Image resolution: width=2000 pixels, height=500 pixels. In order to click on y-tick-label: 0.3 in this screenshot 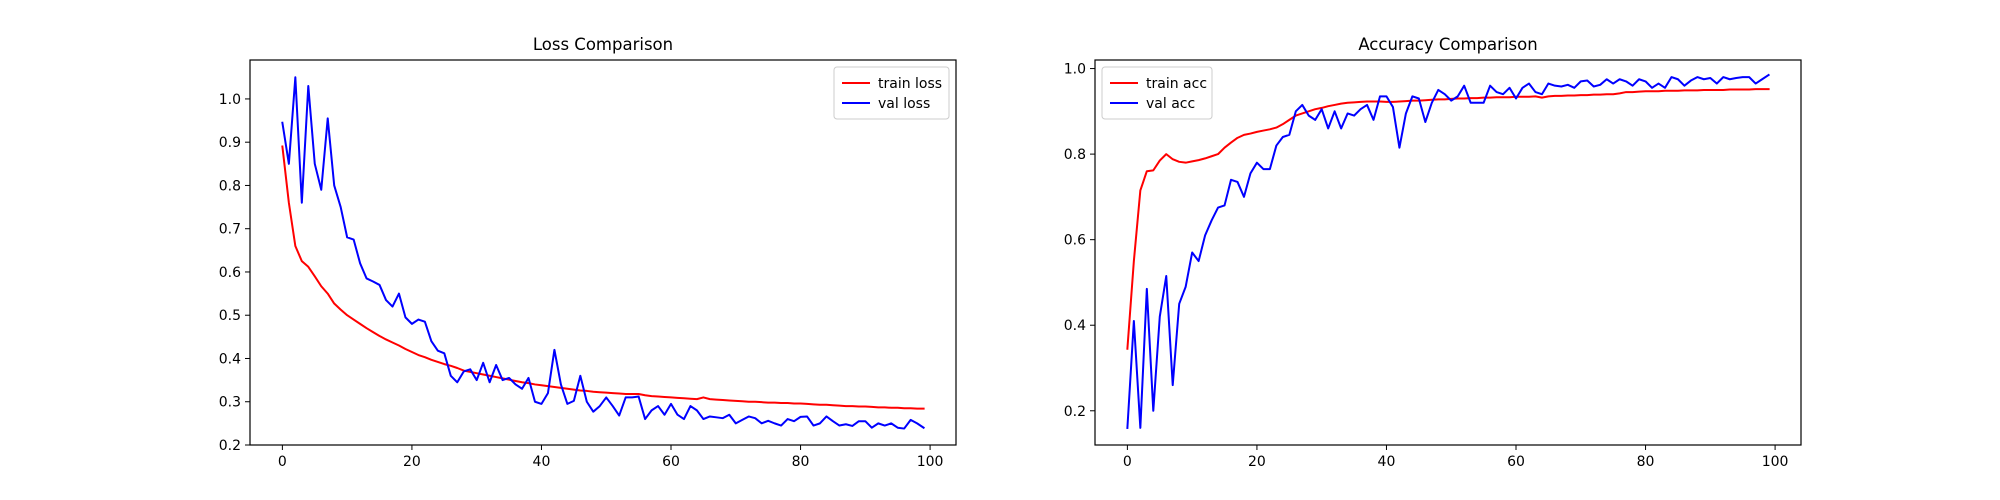, I will do `click(230, 403)`.